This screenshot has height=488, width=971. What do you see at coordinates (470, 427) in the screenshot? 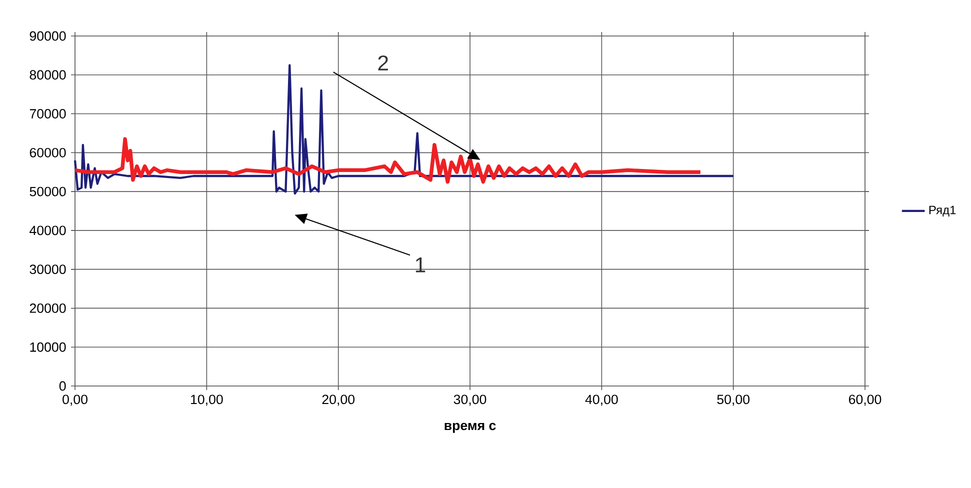
I see `x-axis-title: время с` at bounding box center [470, 427].